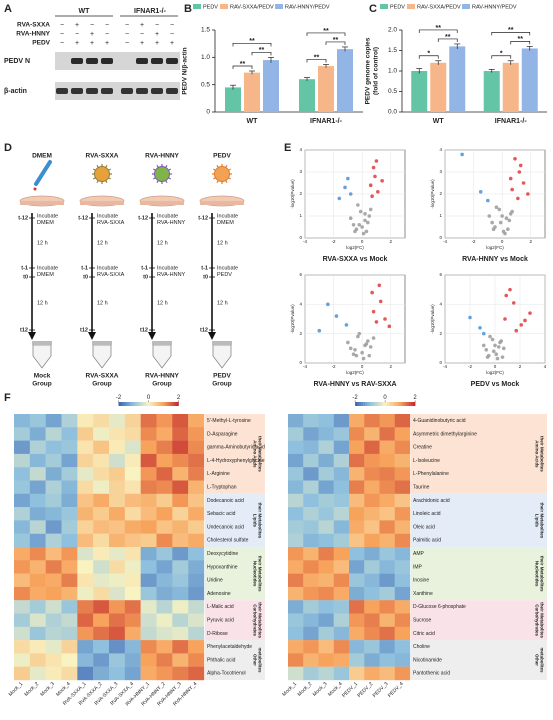  What do you see at coordinates (222, 303) in the screenshot?
I see `duration-label: 12 h` at bounding box center [222, 303].